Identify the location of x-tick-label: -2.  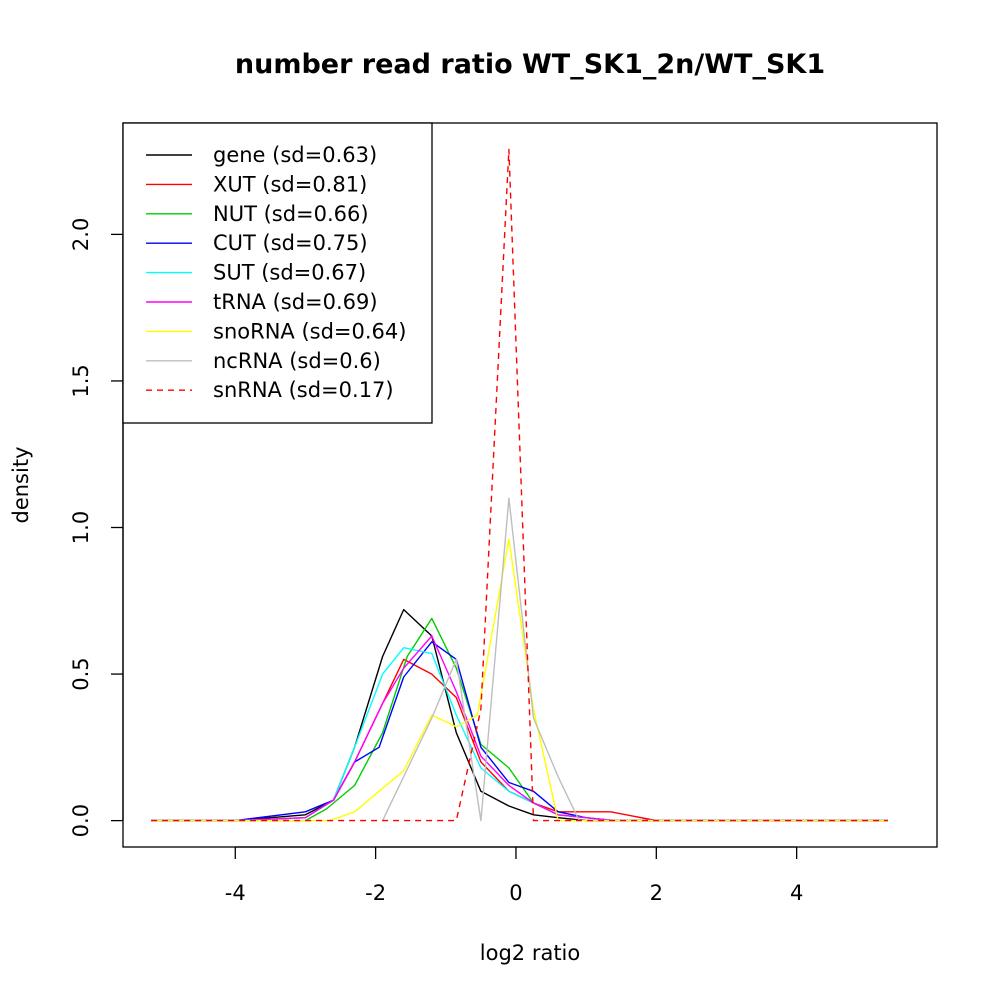
(375, 893).